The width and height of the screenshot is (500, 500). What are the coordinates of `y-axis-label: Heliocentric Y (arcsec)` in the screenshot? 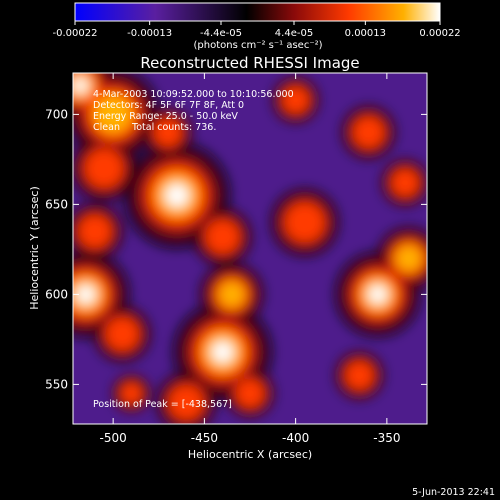 It's located at (34, 248).